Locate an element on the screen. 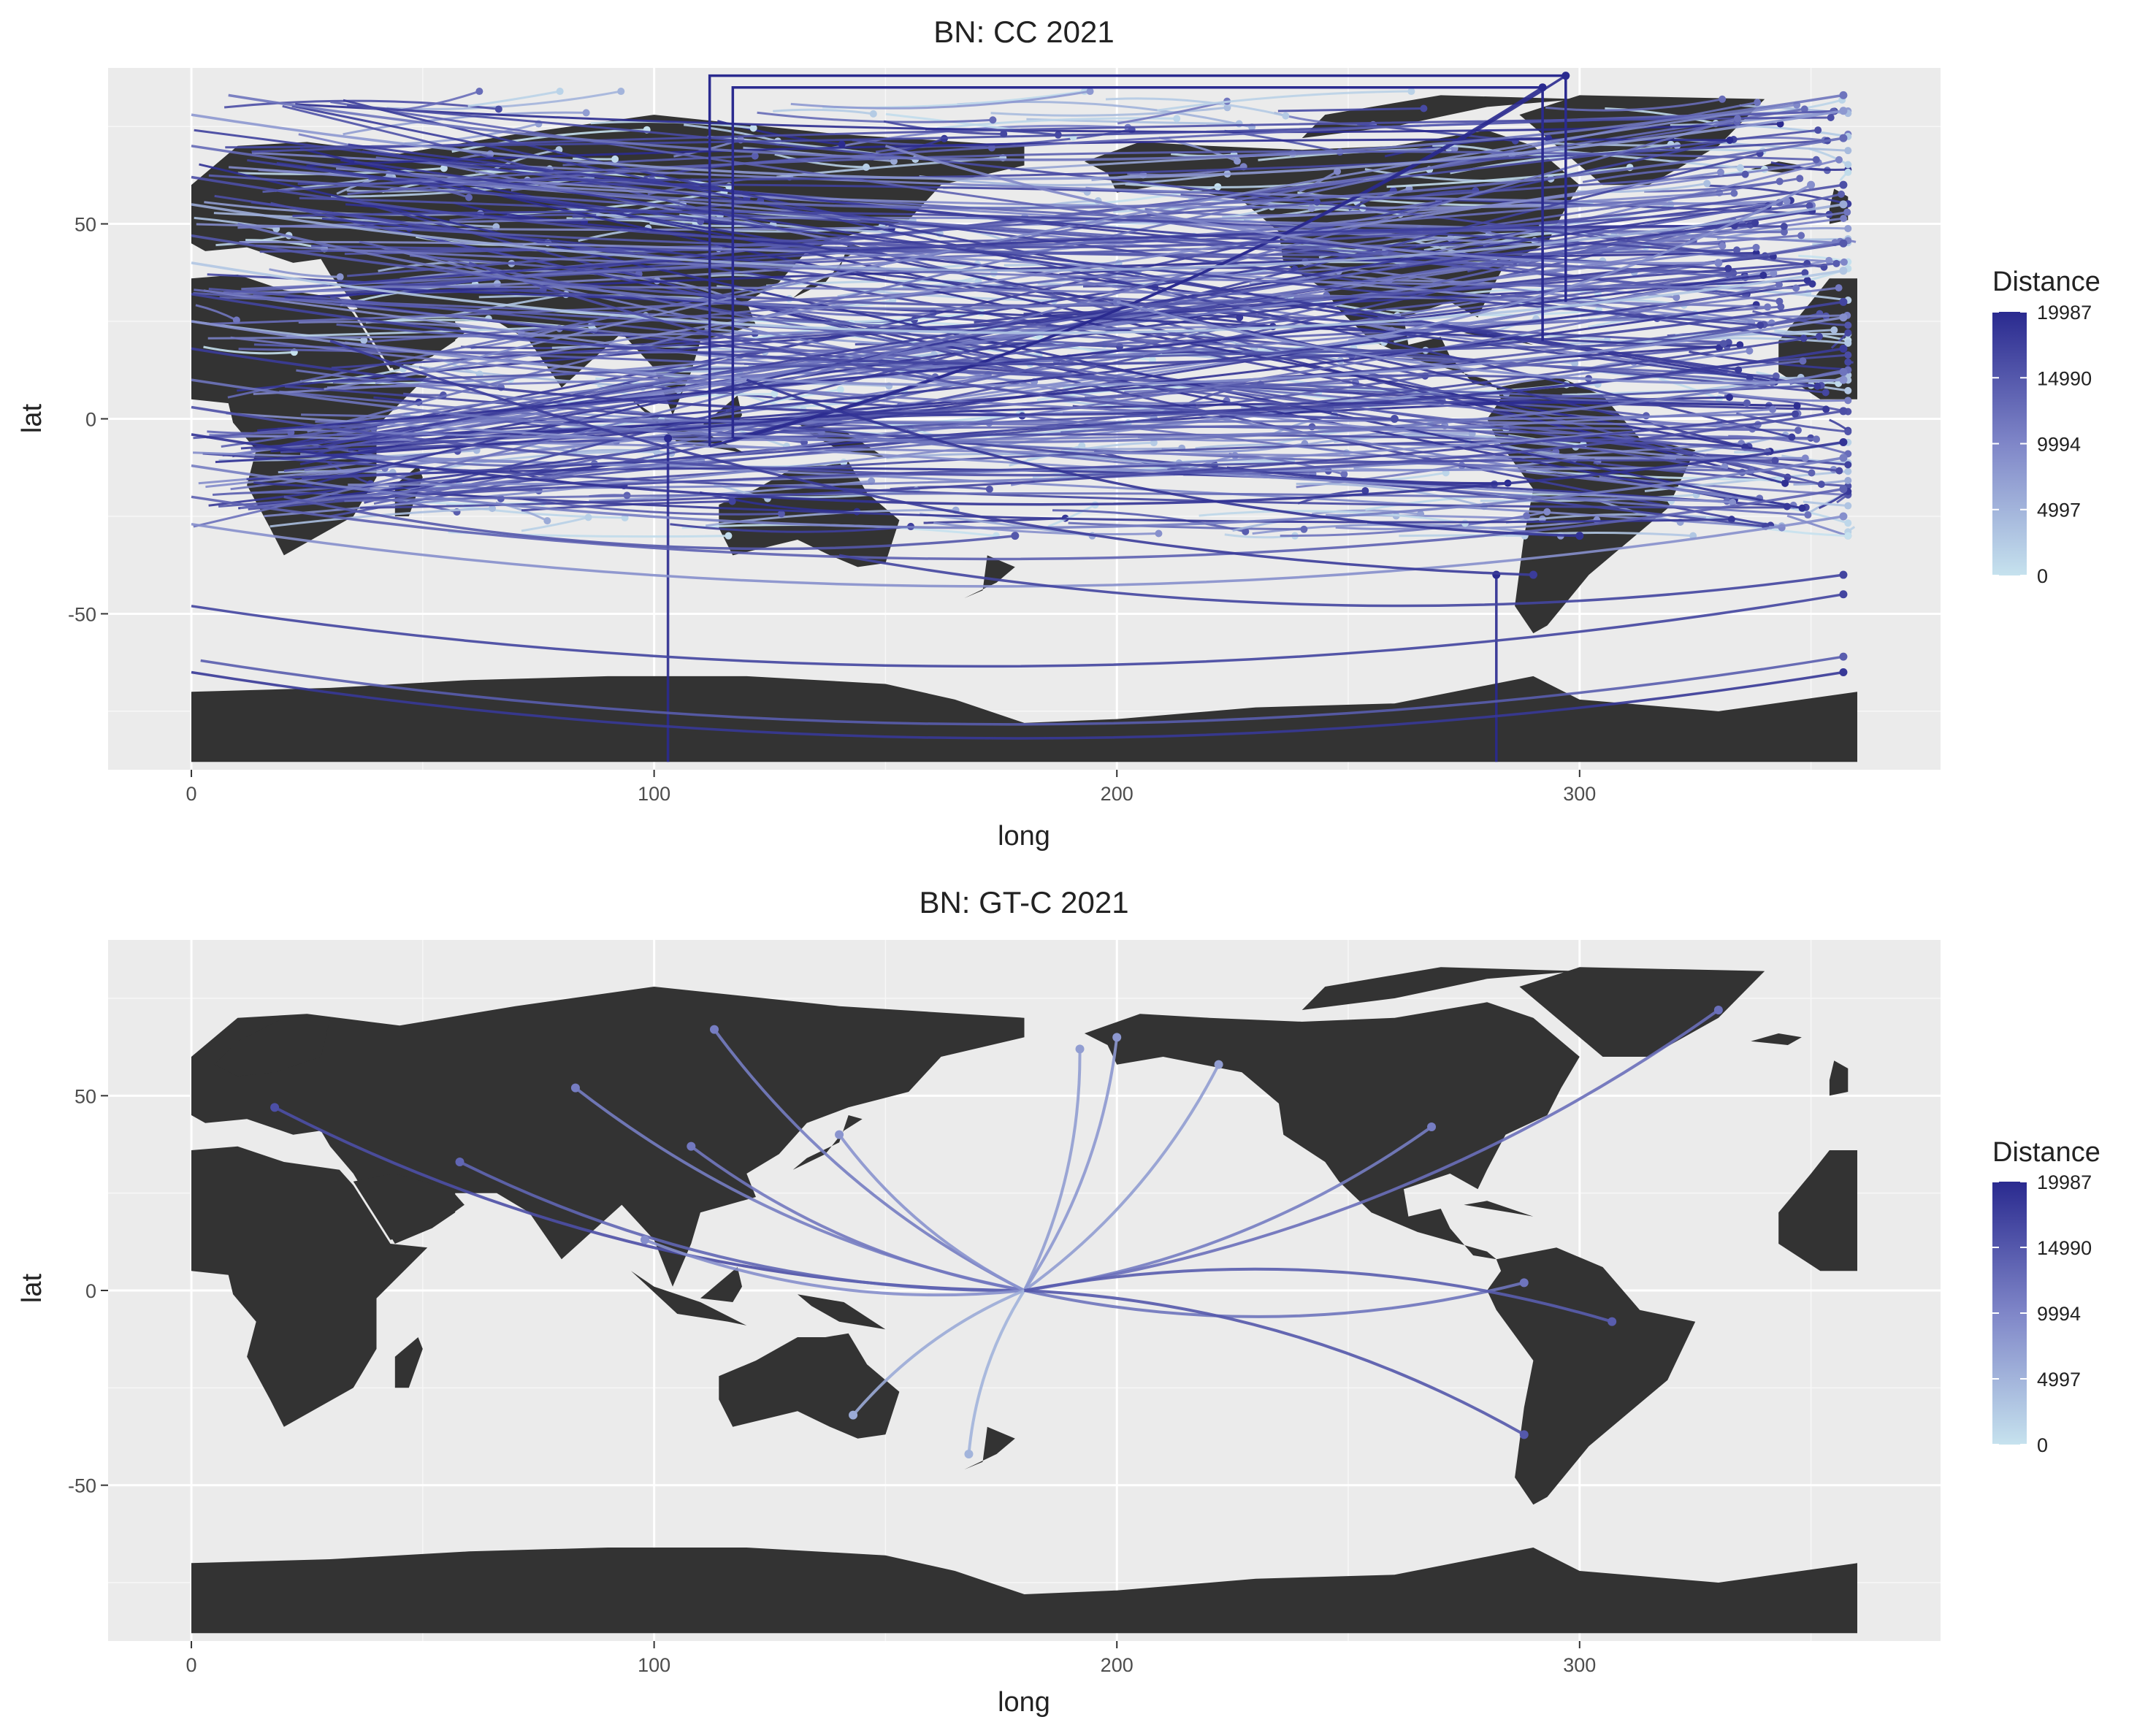  legend-break-label: 14990 is located at coordinates (2065, 378).